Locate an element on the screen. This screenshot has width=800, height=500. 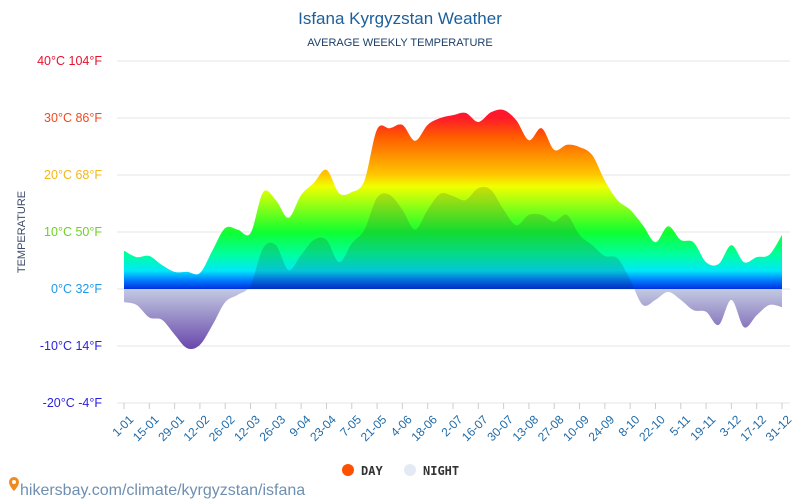
legend-item-night: NIGHT is located at coordinates (431, 471).